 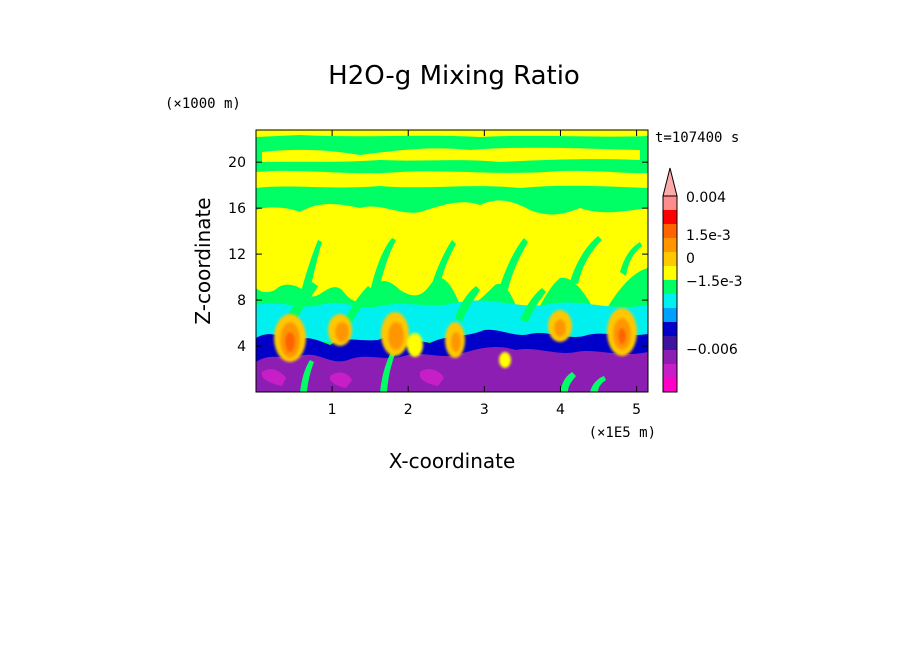 I want to click on field-band-top-yellow, so click(x=452, y=133).